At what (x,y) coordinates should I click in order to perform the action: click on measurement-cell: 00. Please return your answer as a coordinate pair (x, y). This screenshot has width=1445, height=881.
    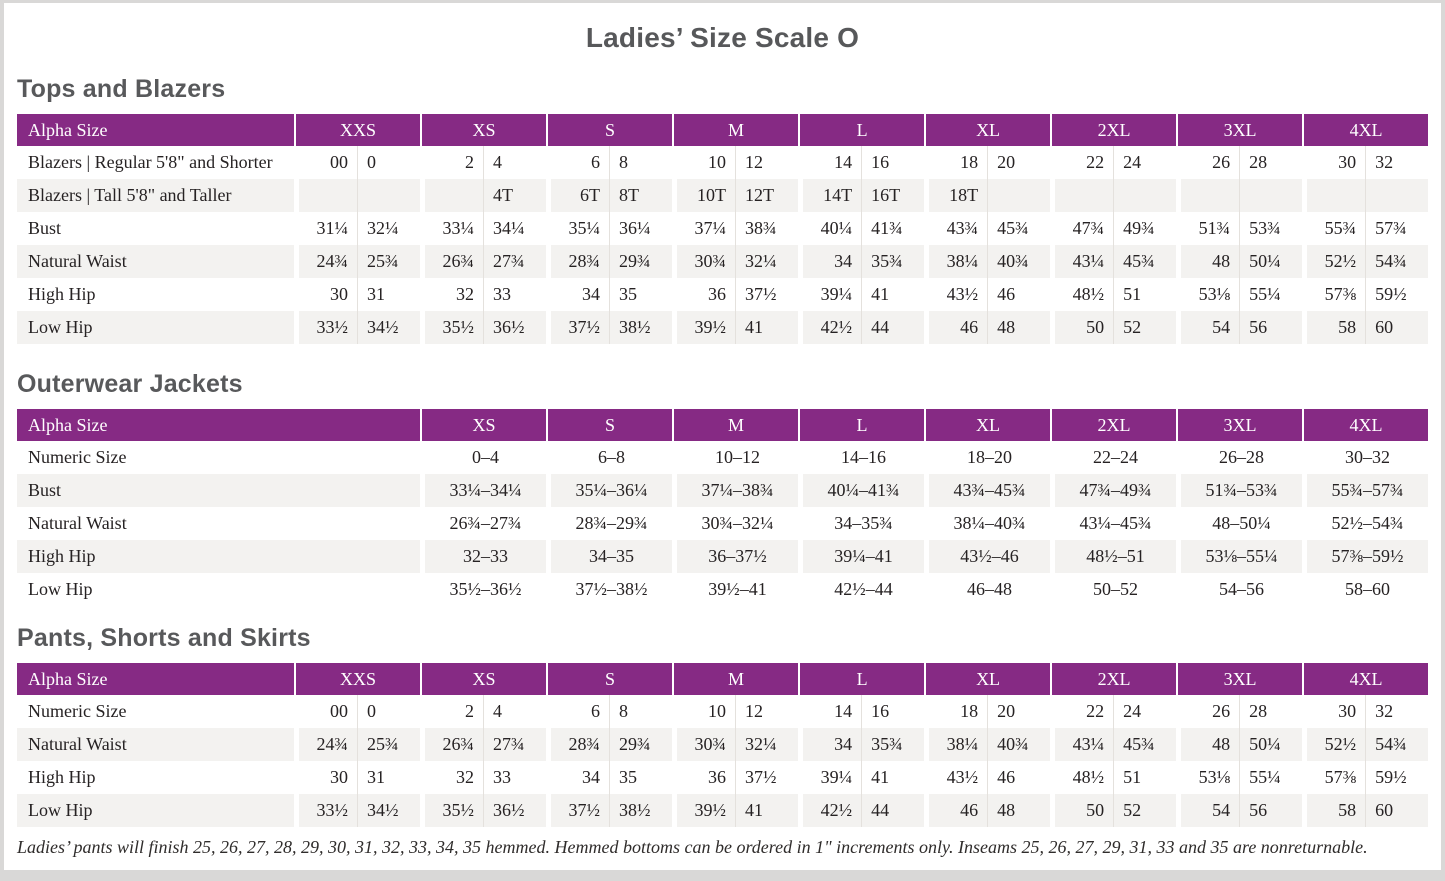
    Looking at the image, I should click on (325, 711).